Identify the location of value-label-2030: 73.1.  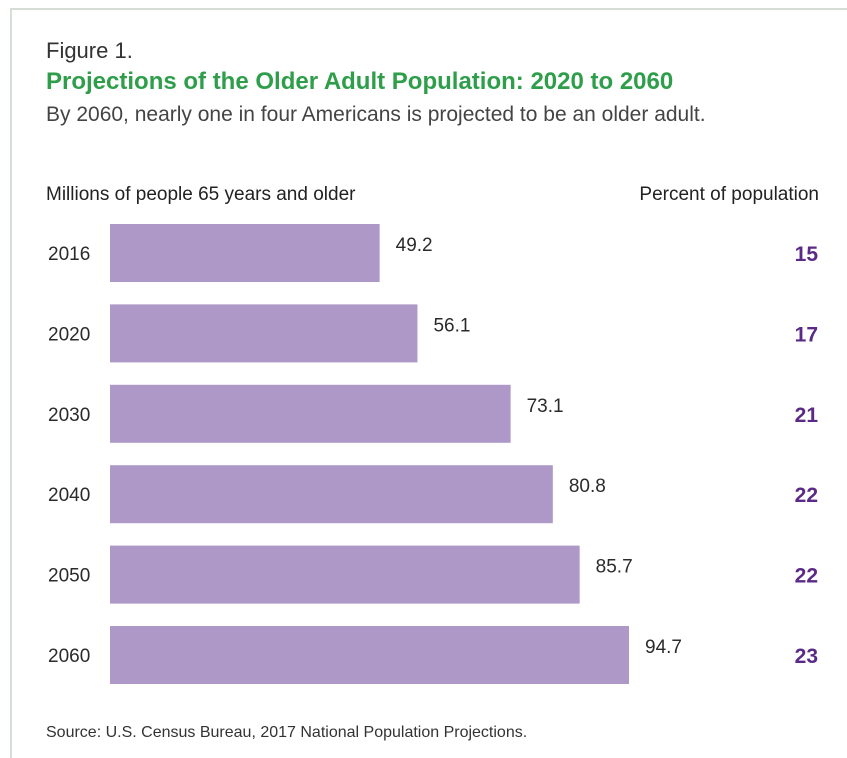
(545, 406).